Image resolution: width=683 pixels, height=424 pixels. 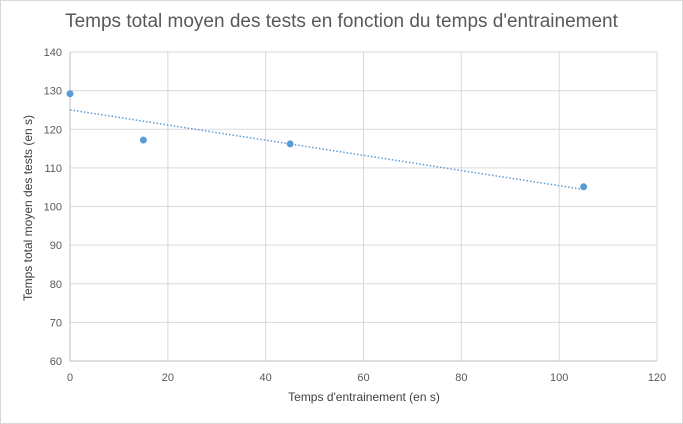 I want to click on x-tick-label: 80, so click(x=461, y=378).